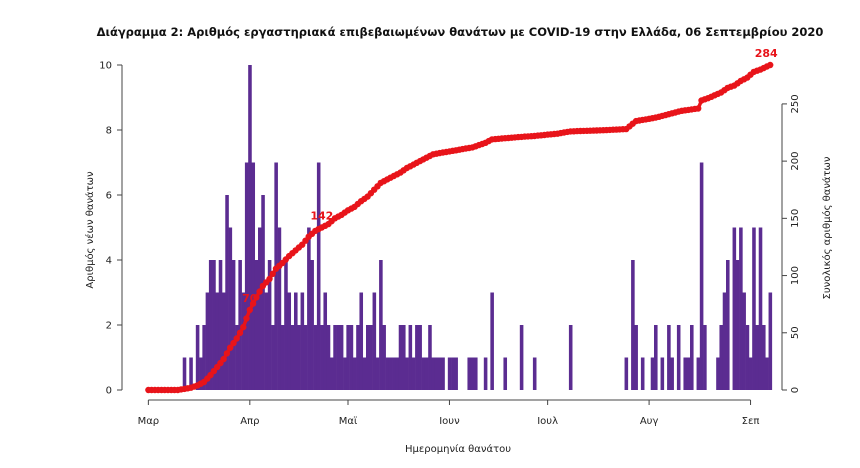 The image size is (860, 468). I want to click on y-tick-label-right: 250, so click(795, 103).